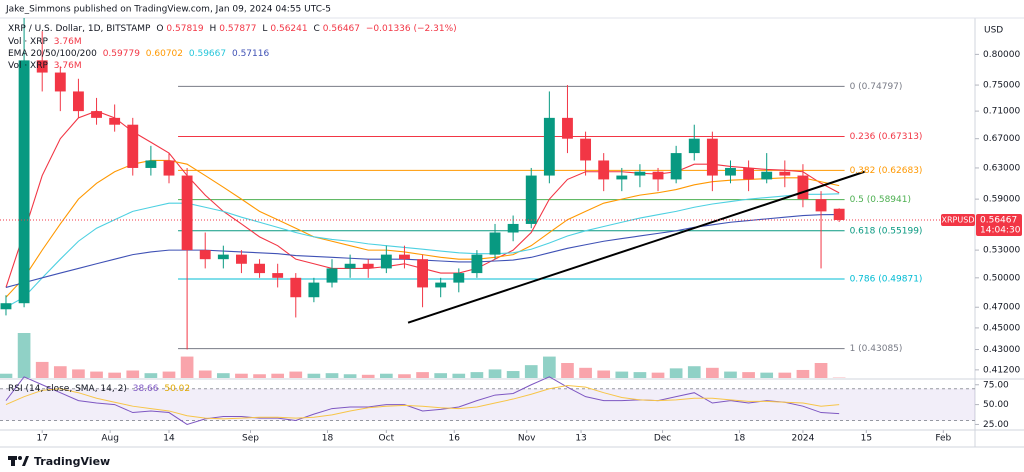 The image size is (1024, 472). I want to click on y-tick-label: 0.80000, so click(1001, 55).